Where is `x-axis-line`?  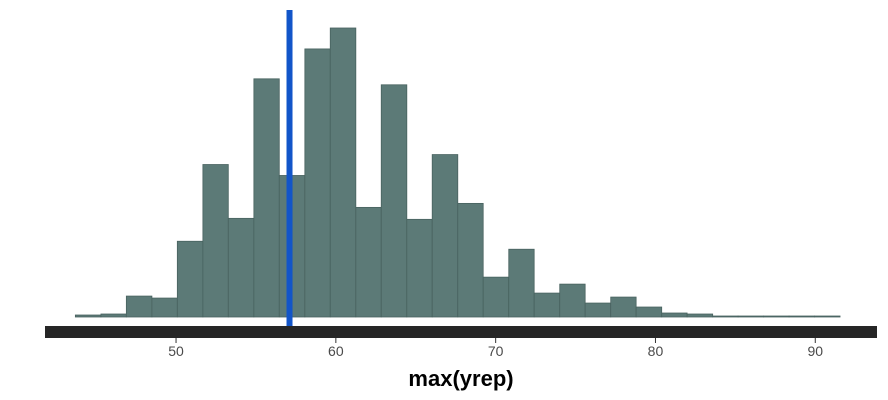
x-axis-line is located at coordinates (461, 332).